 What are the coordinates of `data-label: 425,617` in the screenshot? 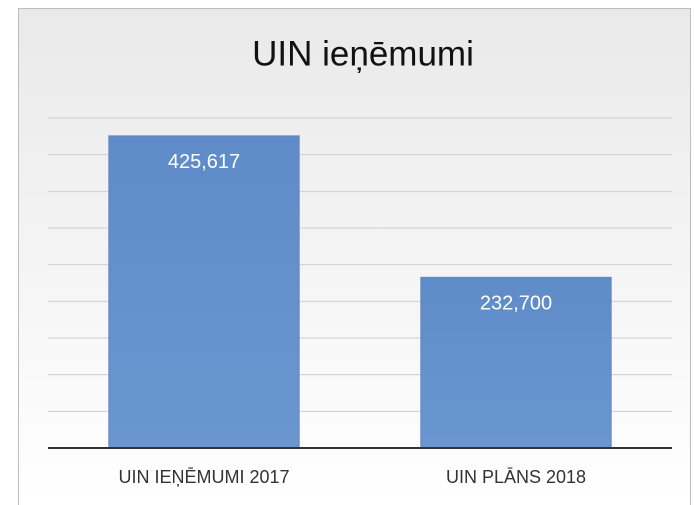 It's located at (204, 162).